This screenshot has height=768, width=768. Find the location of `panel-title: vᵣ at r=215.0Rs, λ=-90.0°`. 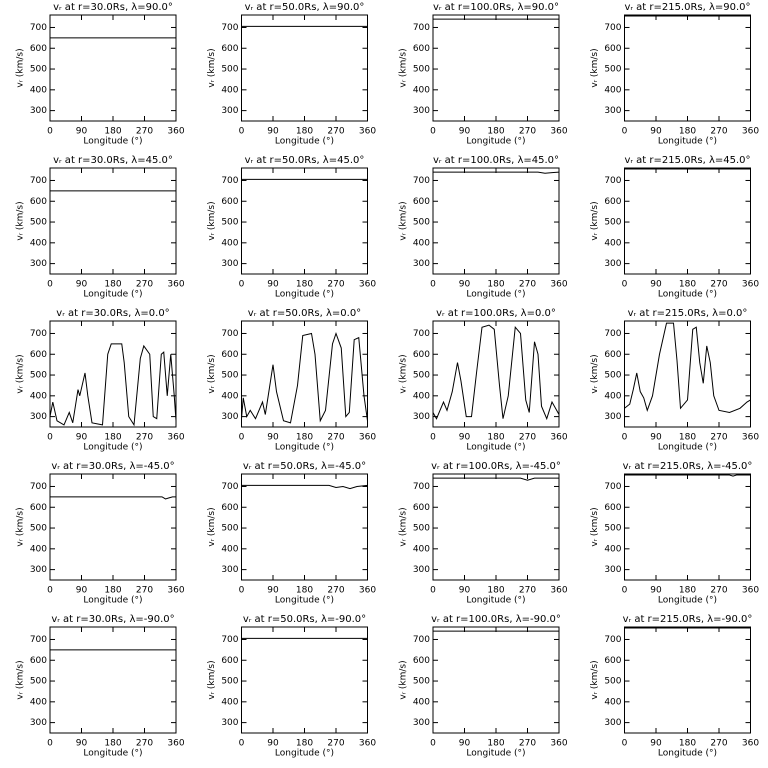

panel-title: vᵣ at r=215.0Rs, λ=-90.0° is located at coordinates (688, 619).